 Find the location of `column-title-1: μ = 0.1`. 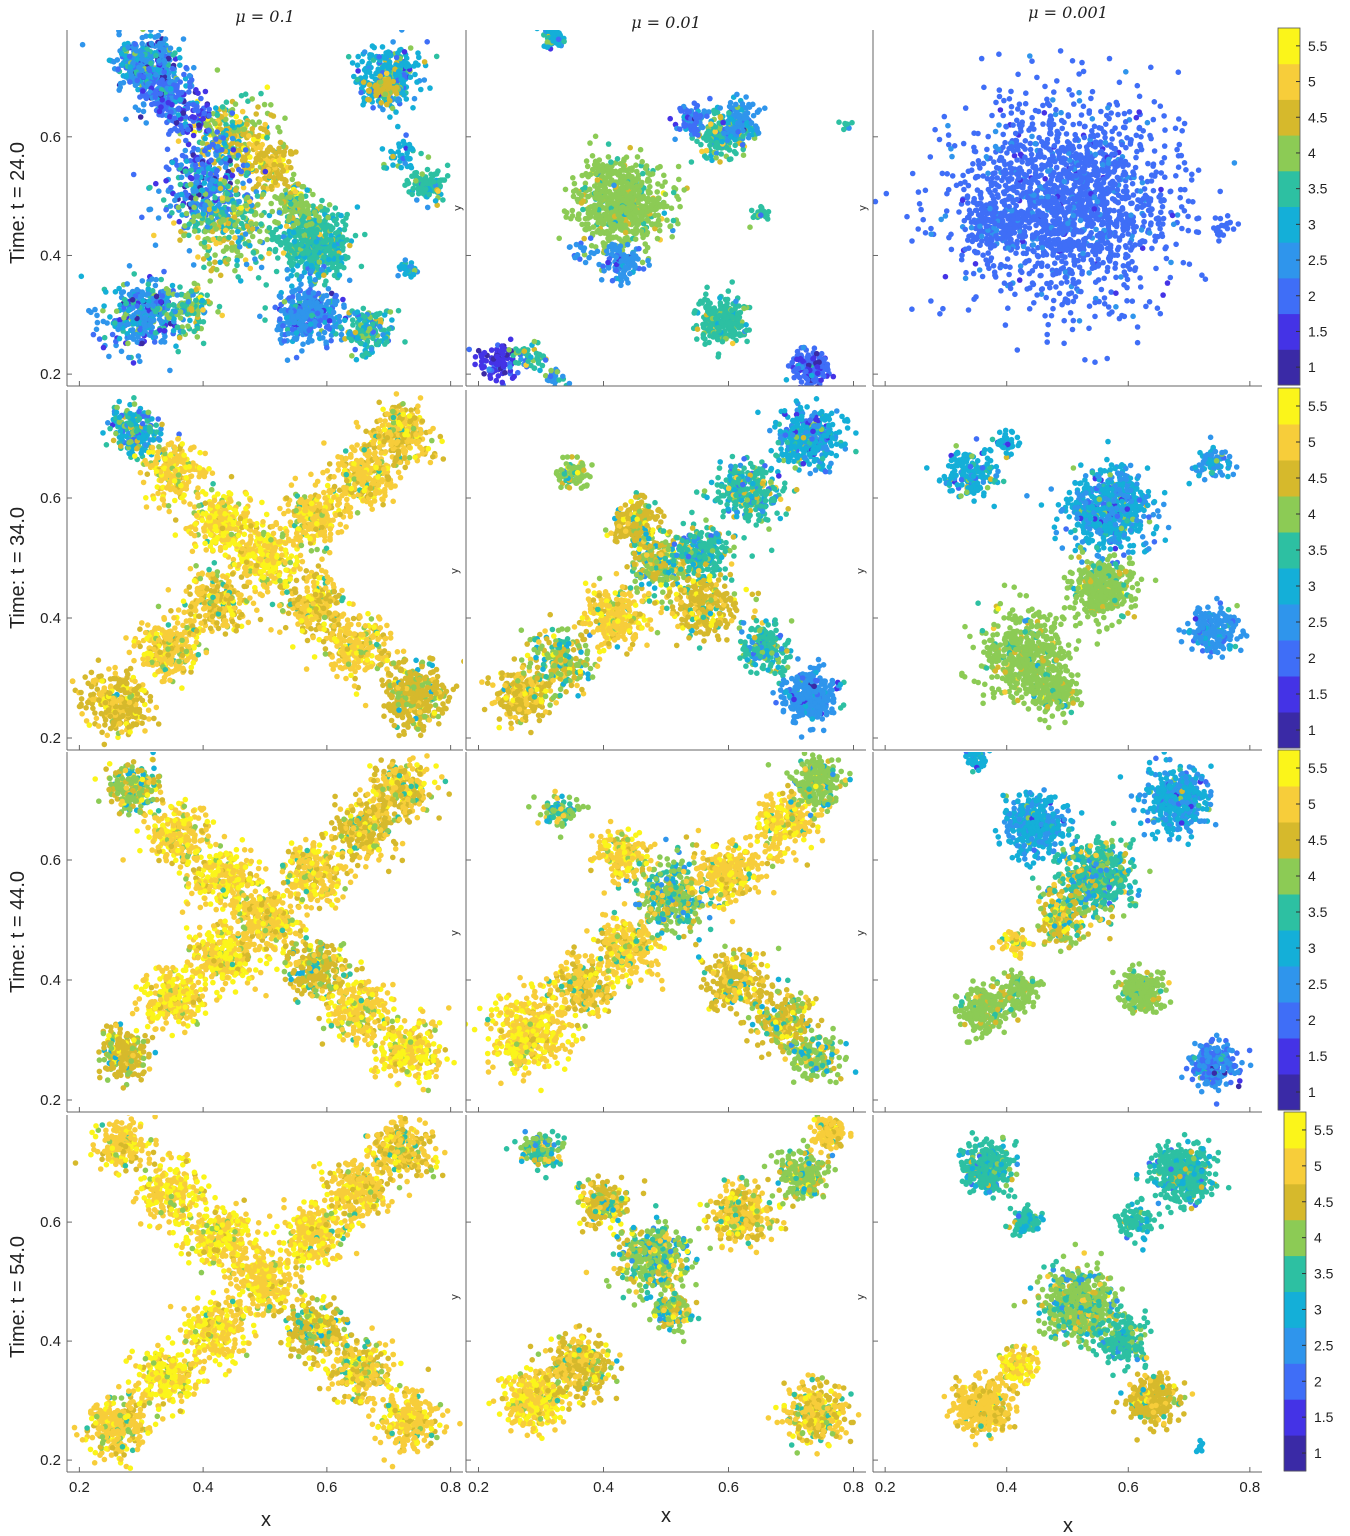

column-title-1: μ = 0.1 is located at coordinates (264, 16).